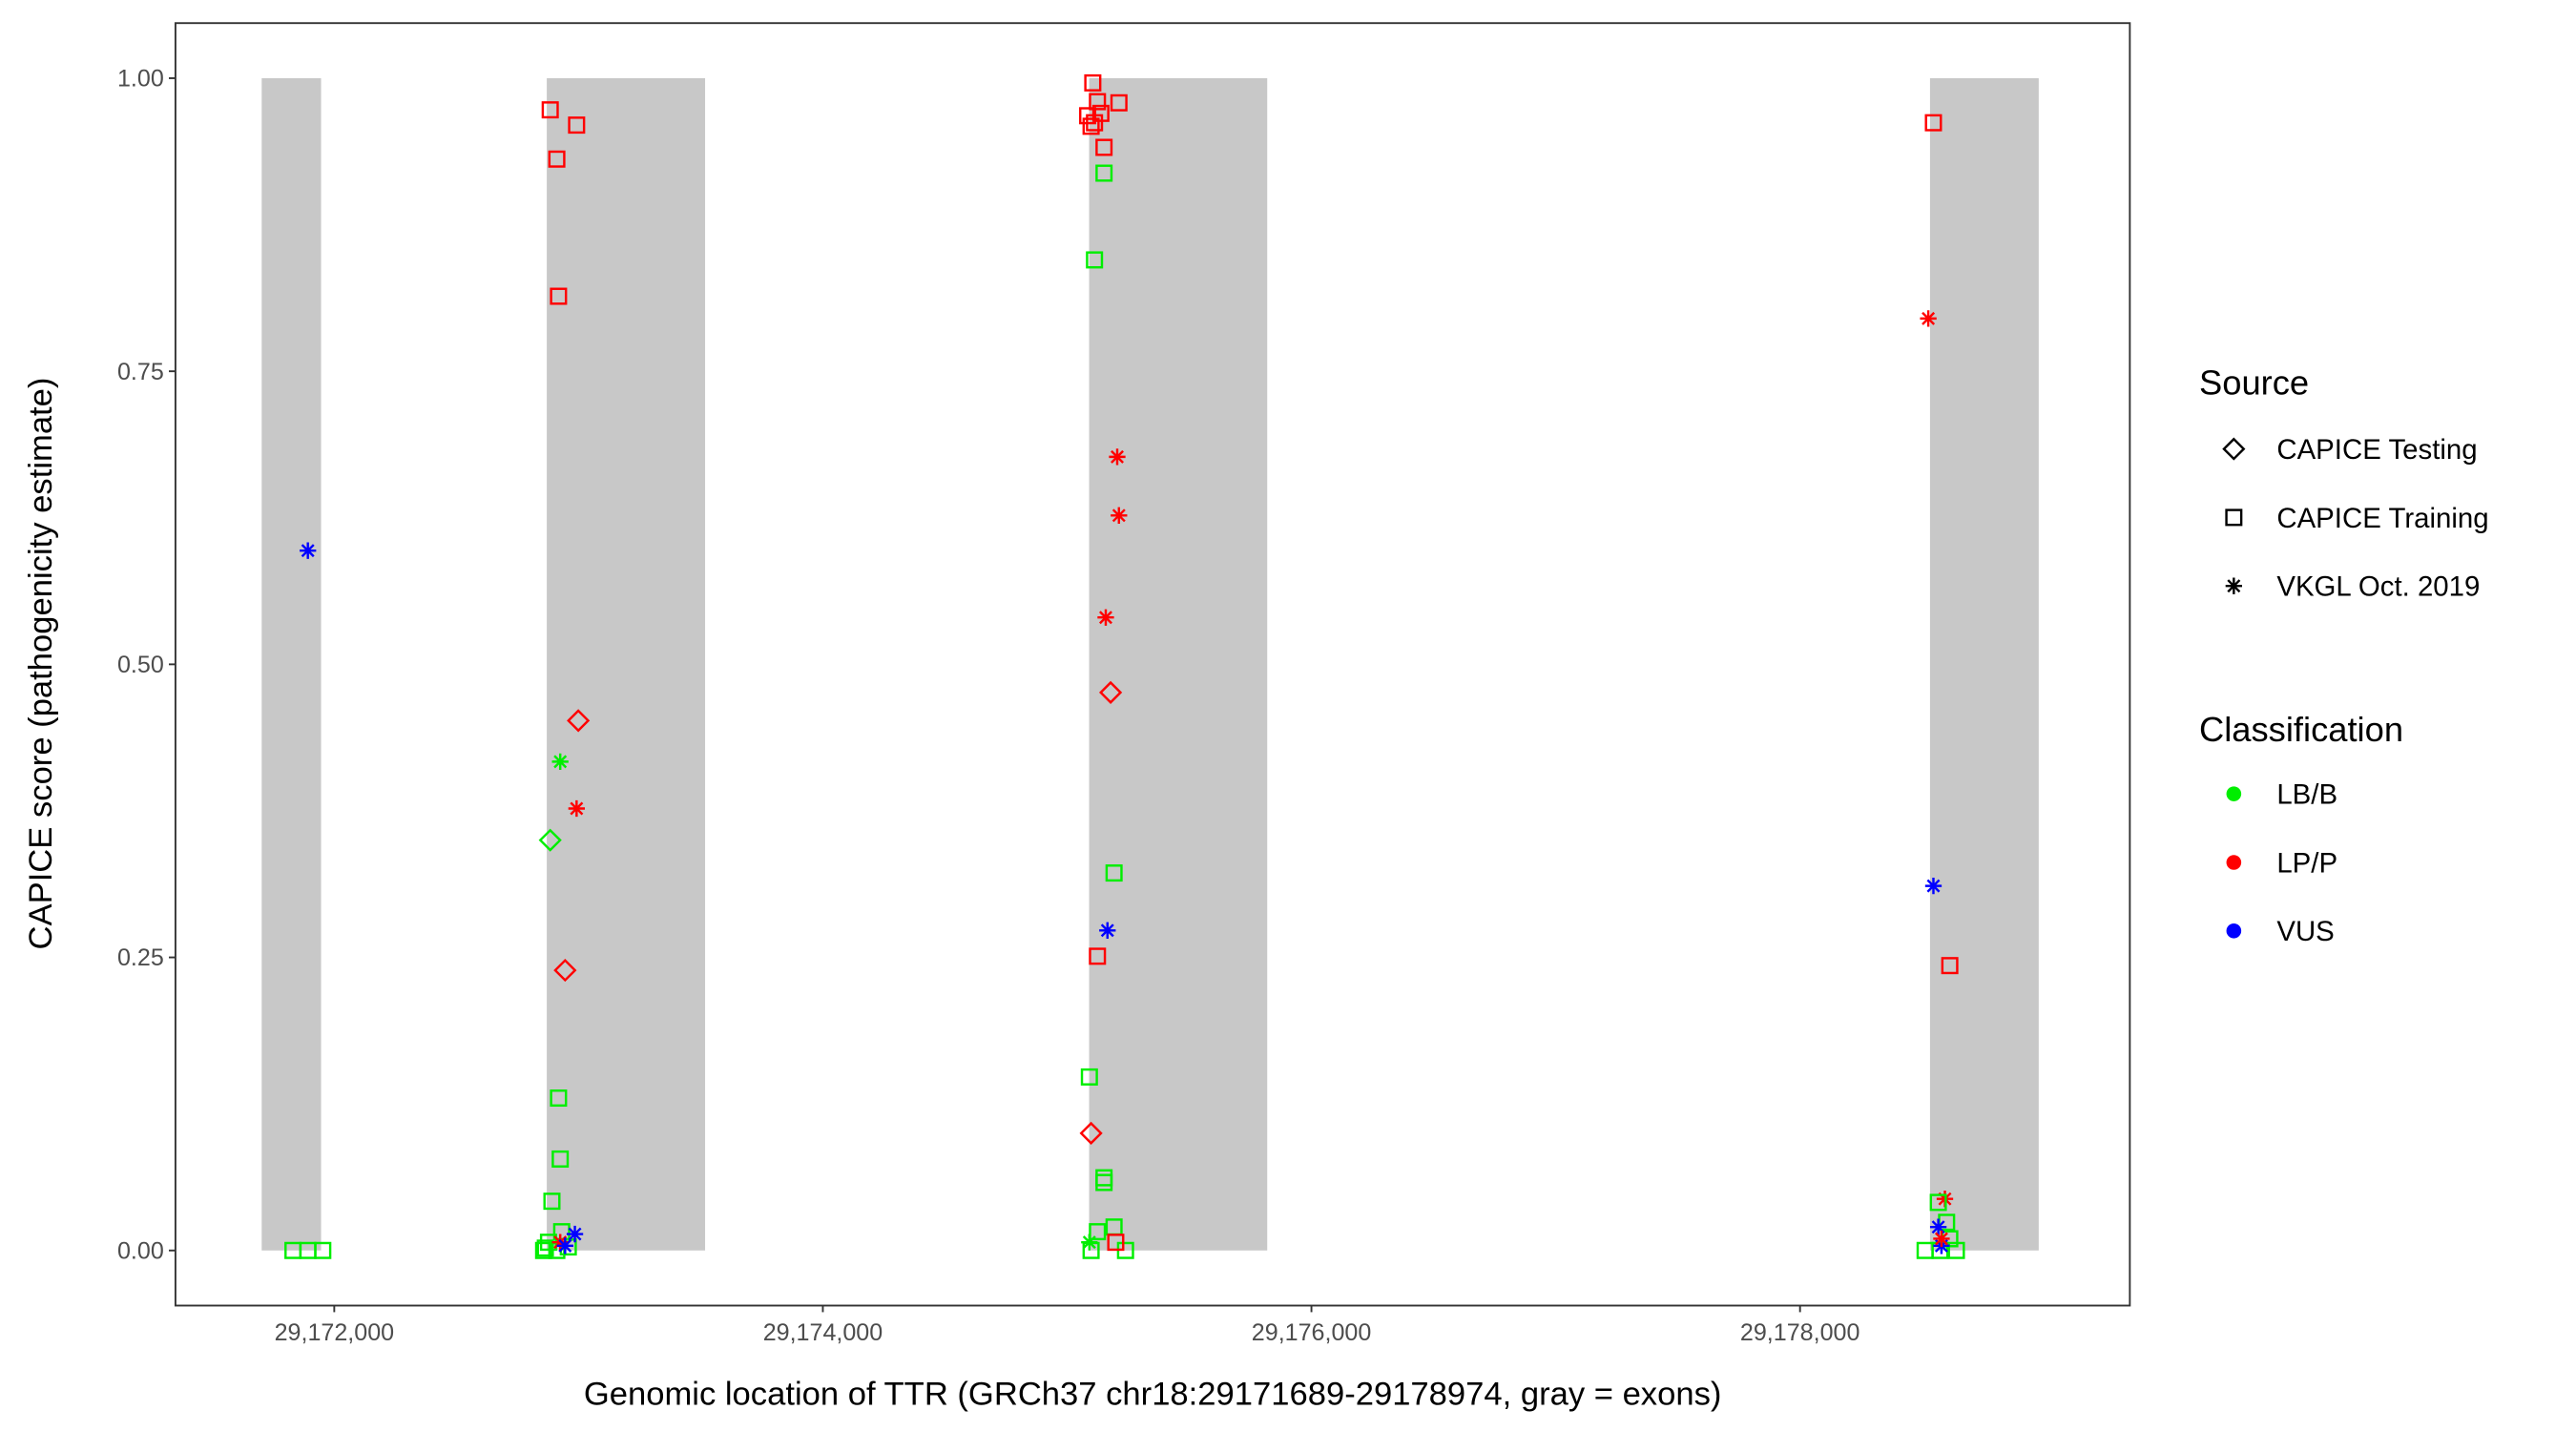 Image resolution: width=2576 pixels, height=1431 pixels. I want to click on legend-classification-label: VUS, so click(2305, 931).